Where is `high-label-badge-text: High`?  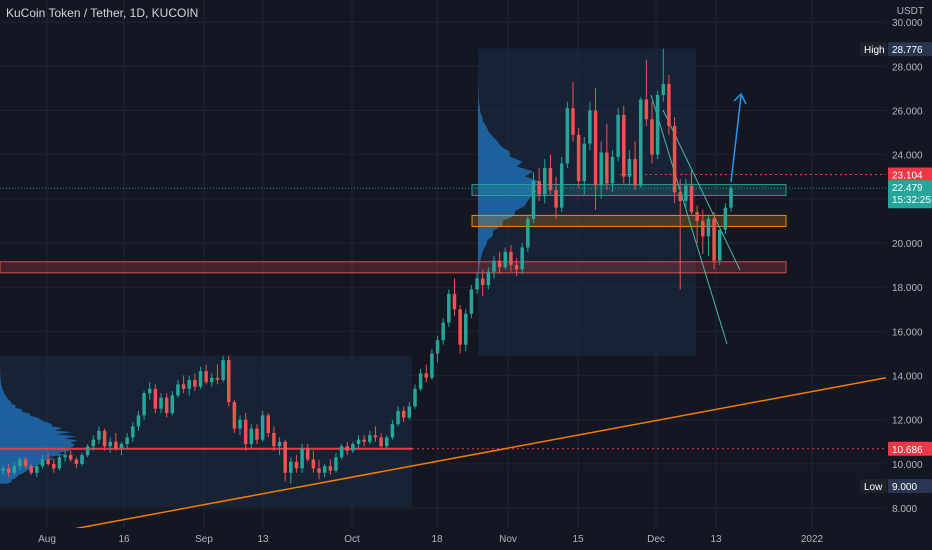 high-label-badge-text: High is located at coordinates (874, 50).